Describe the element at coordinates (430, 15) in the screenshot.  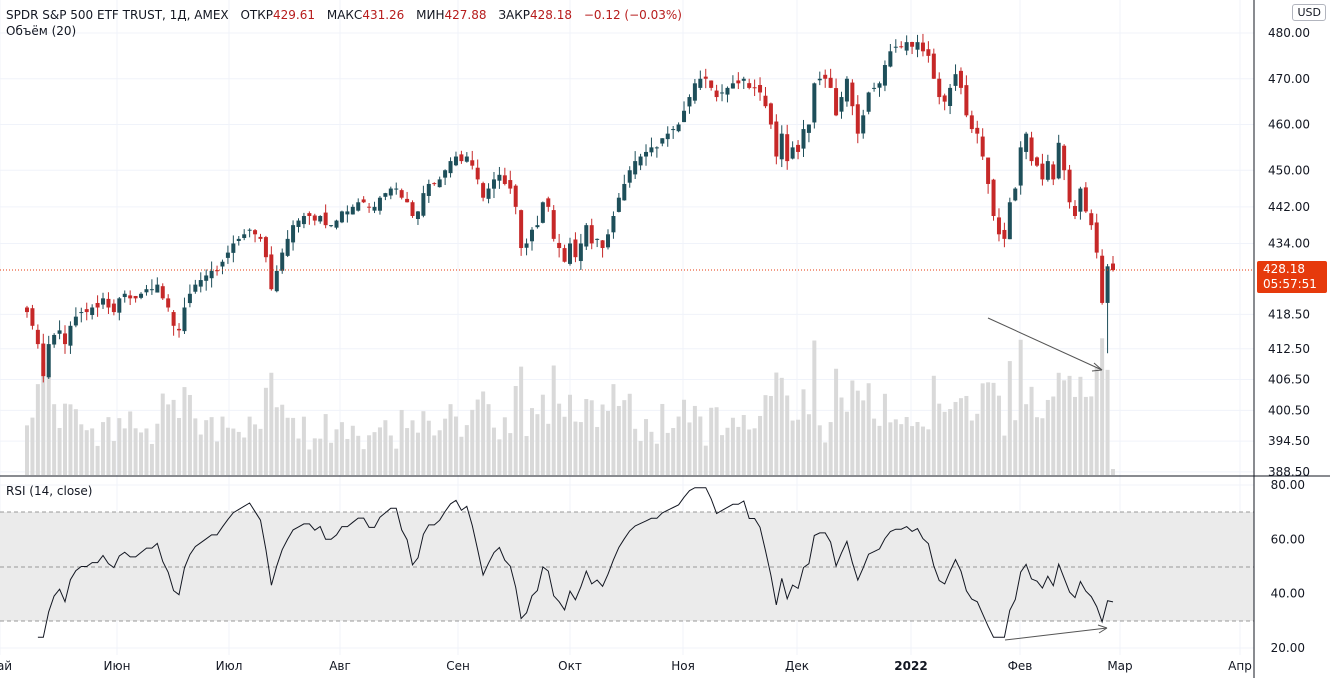
I see `low-label: МИН` at that location.